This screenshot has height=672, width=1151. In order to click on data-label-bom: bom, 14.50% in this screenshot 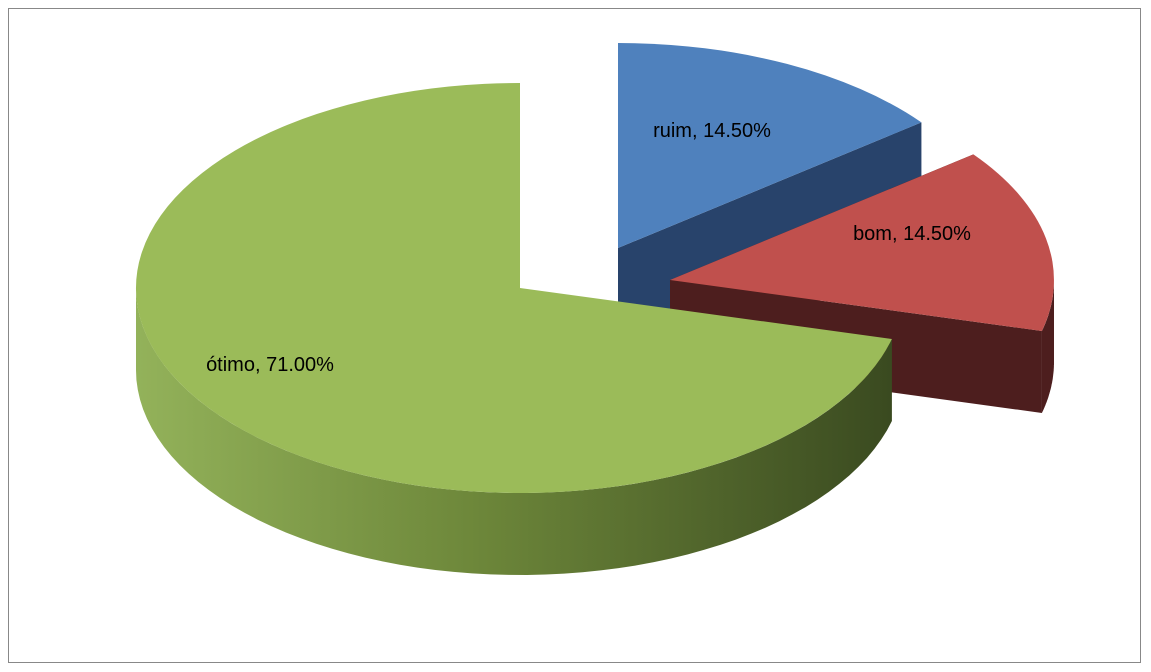, I will do `click(912, 234)`.